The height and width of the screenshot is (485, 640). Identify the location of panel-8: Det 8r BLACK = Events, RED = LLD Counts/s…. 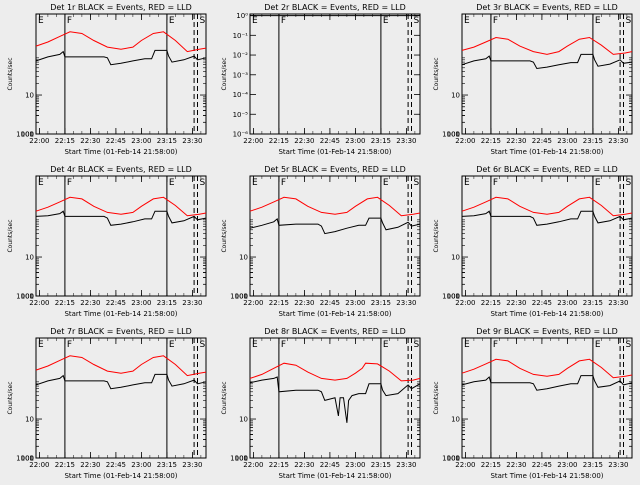
(321, 403).